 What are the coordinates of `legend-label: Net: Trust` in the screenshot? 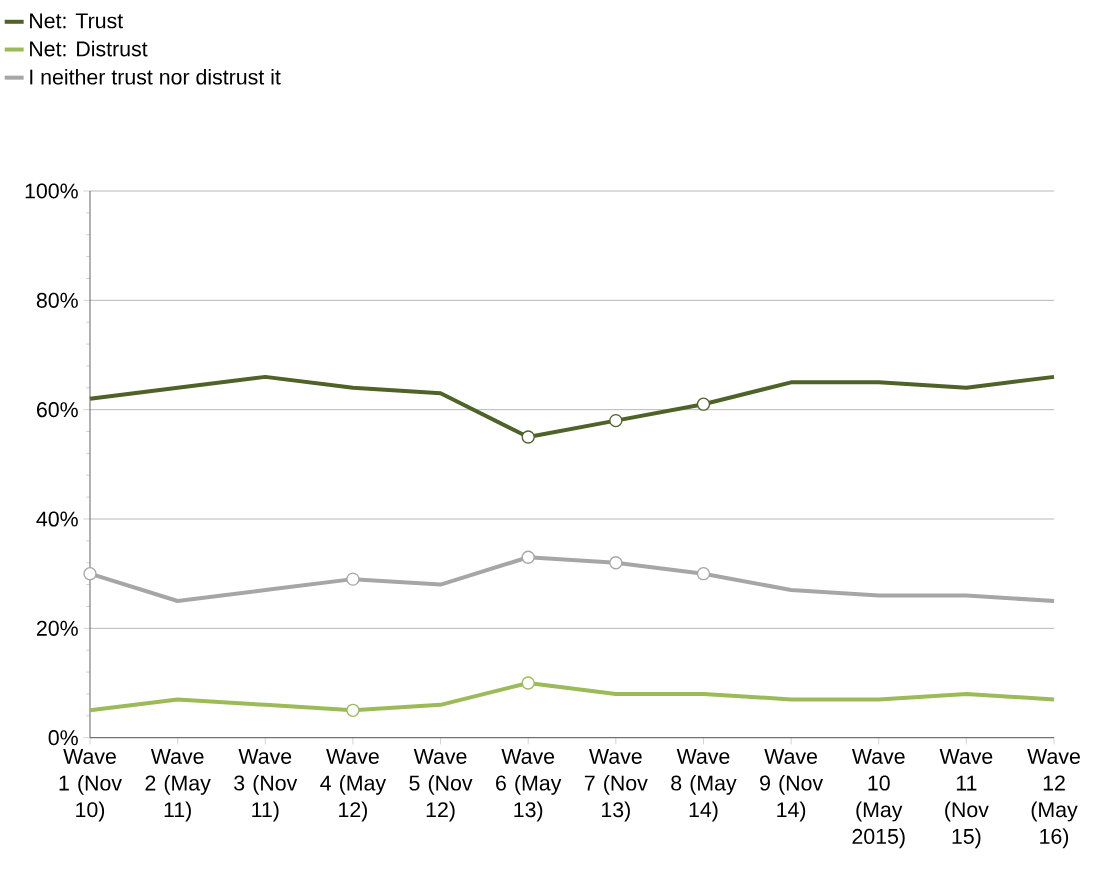 It's located at (77, 21).